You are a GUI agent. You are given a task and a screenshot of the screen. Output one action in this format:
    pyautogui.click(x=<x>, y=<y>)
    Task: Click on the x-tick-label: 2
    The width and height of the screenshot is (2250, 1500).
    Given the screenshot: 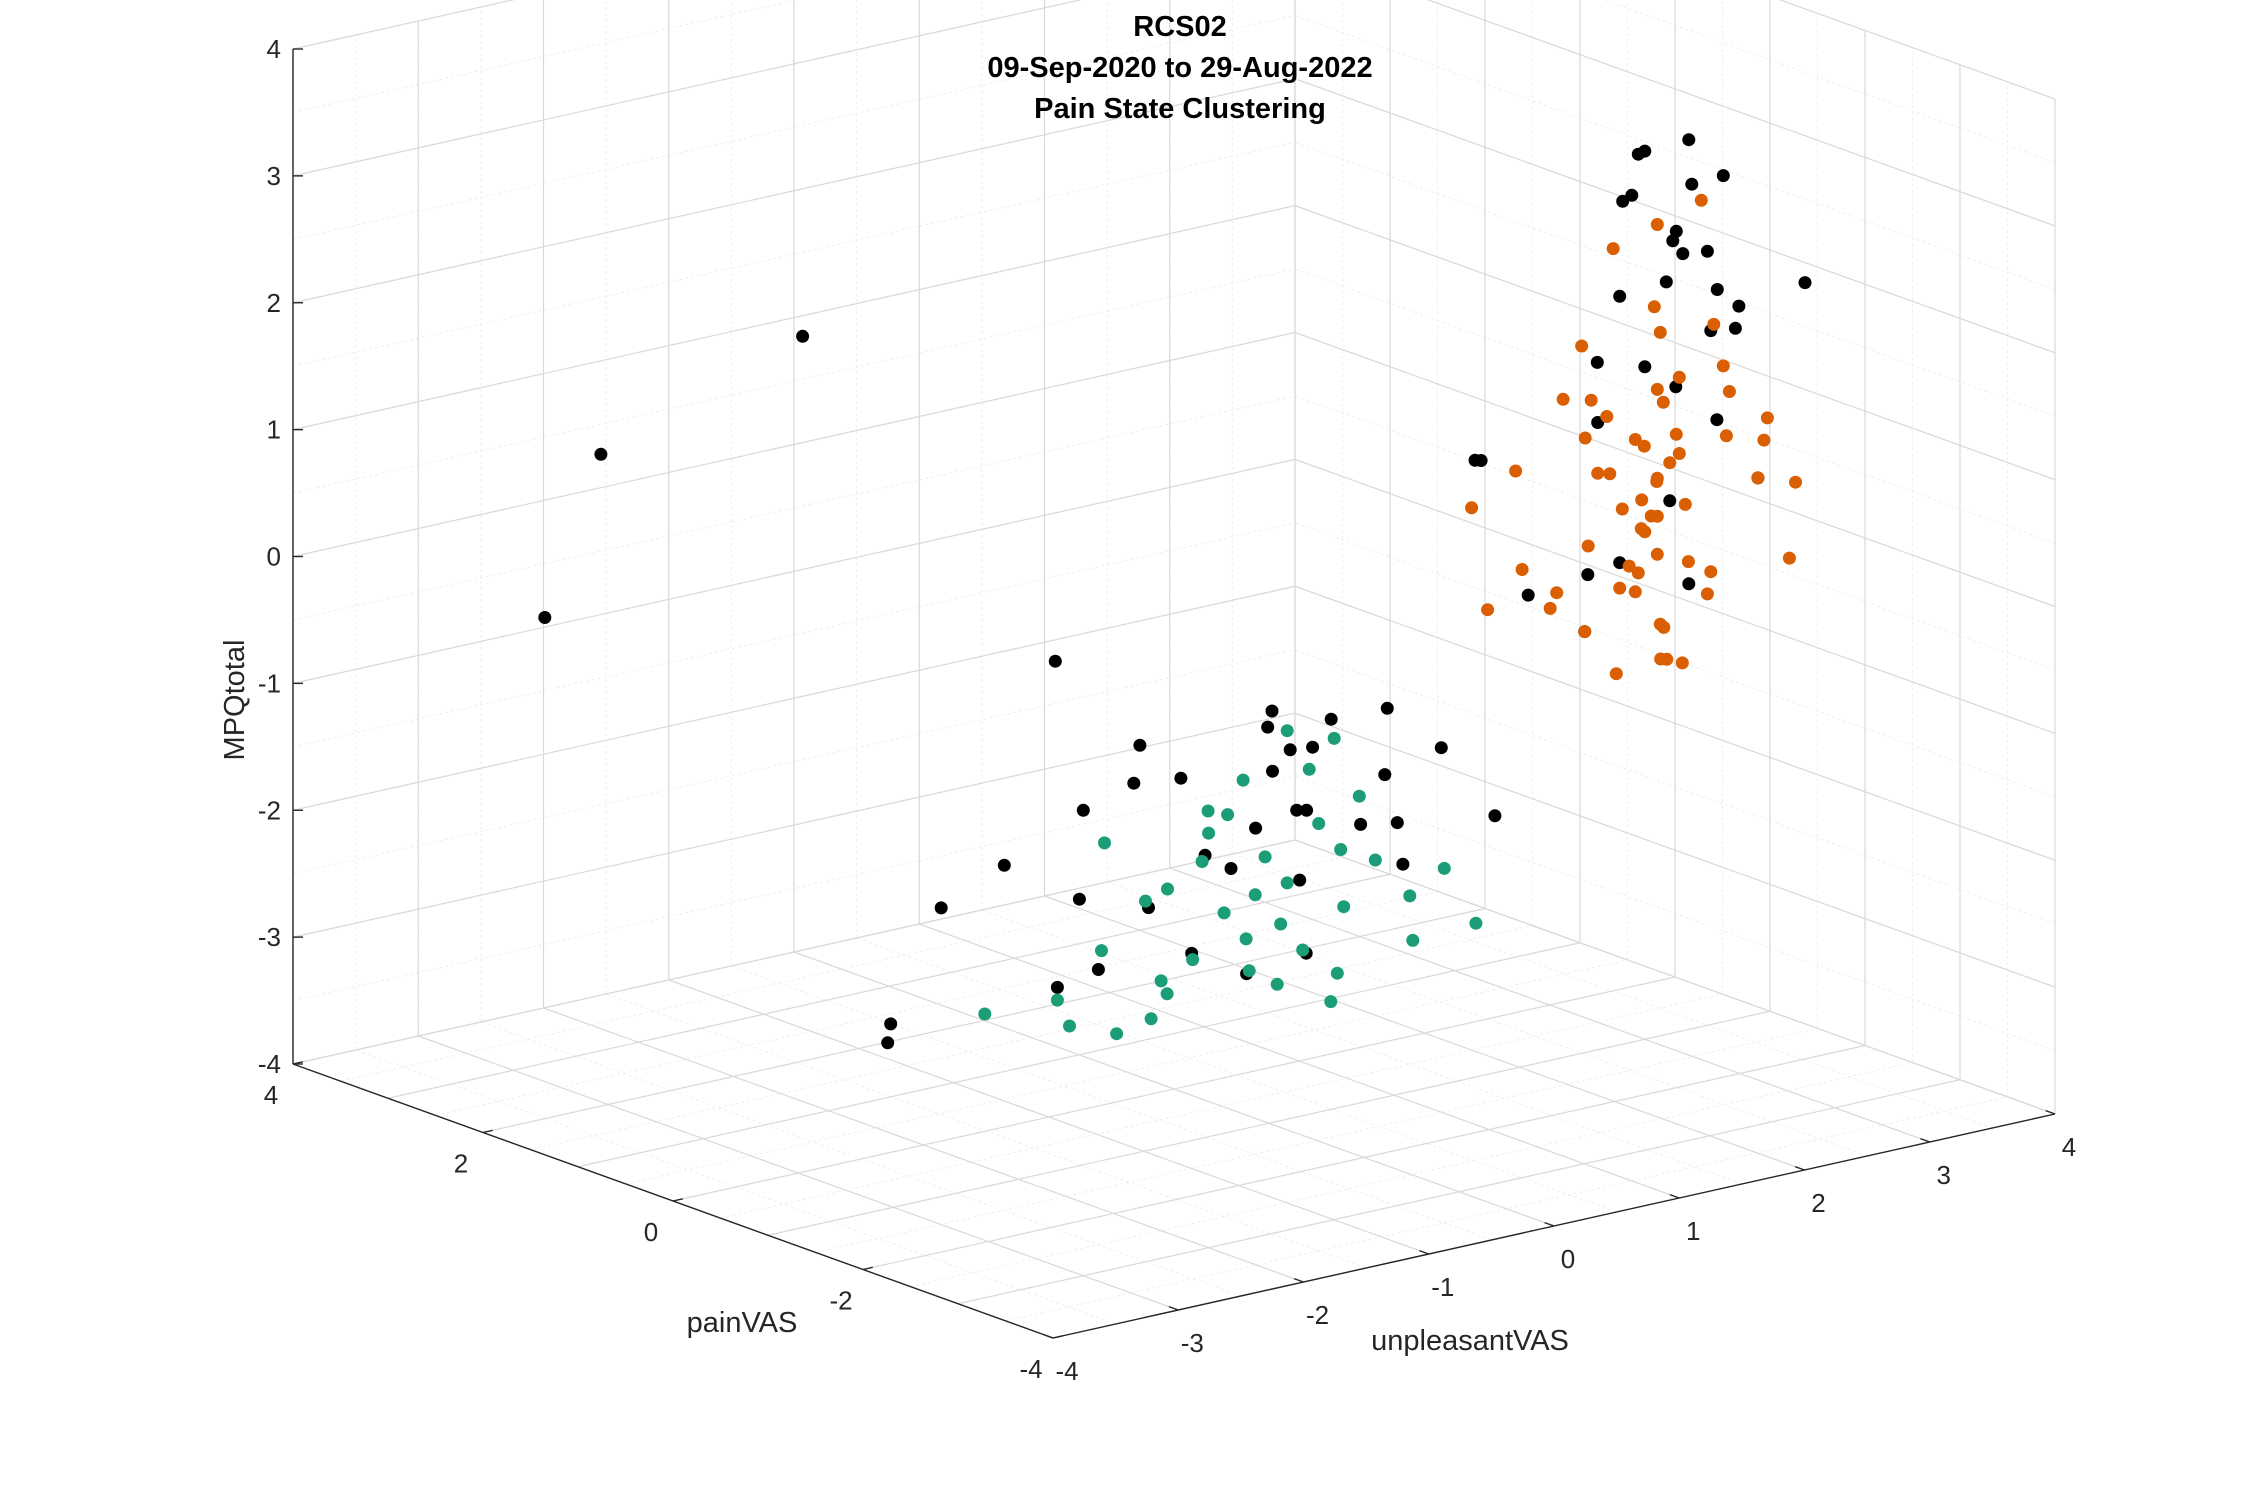 What is the action you would take?
    pyautogui.click(x=1818, y=1203)
    